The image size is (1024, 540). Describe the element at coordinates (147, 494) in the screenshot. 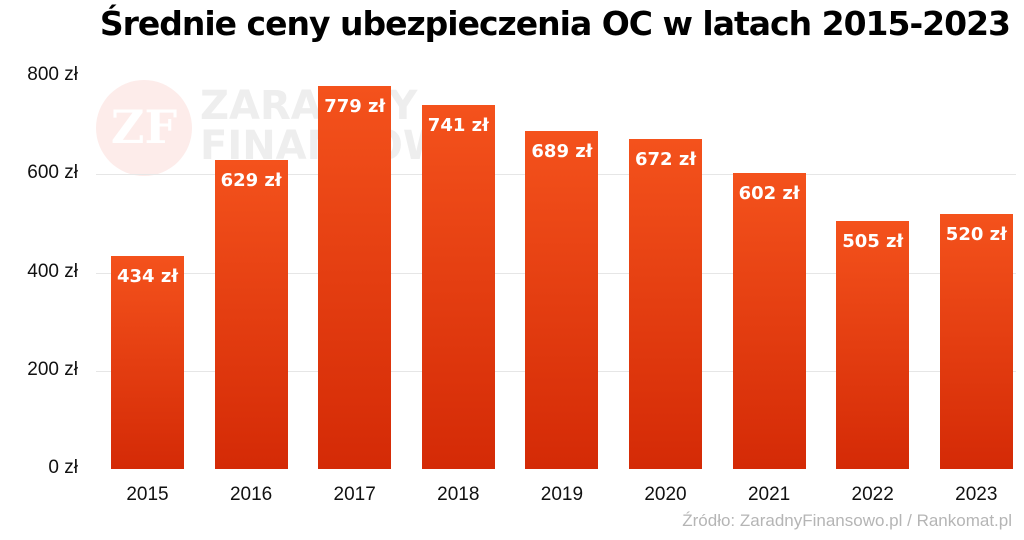

I see `x-tick-label: 2015` at that location.